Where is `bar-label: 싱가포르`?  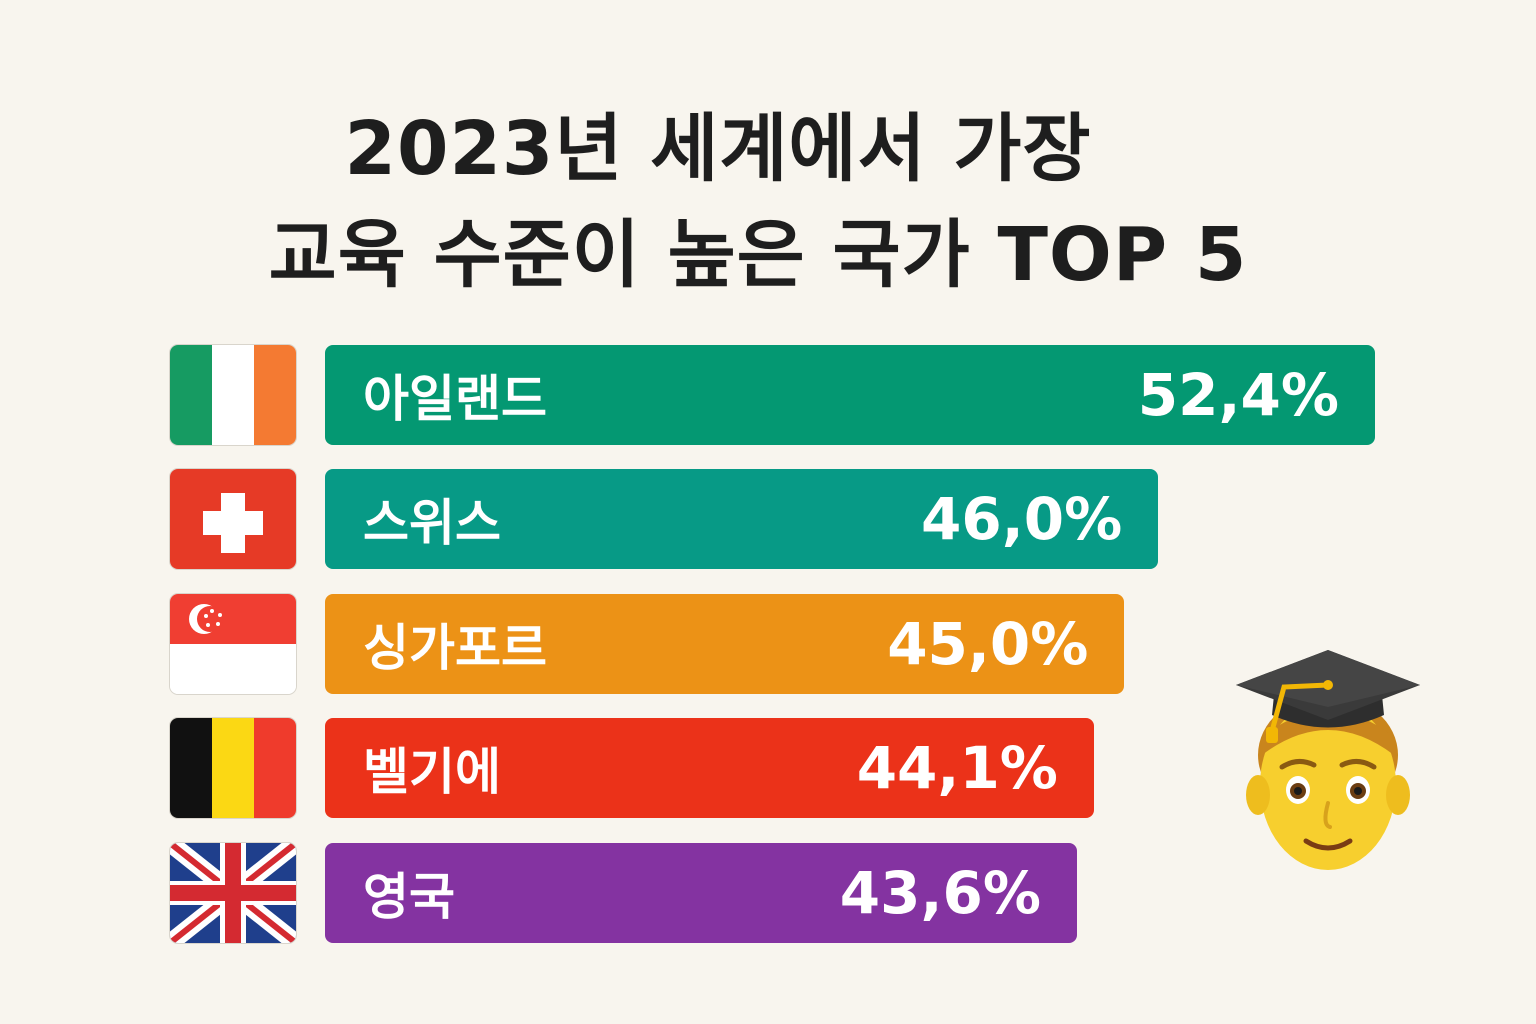 bar-label: 싱가포르 is located at coordinates (455, 648).